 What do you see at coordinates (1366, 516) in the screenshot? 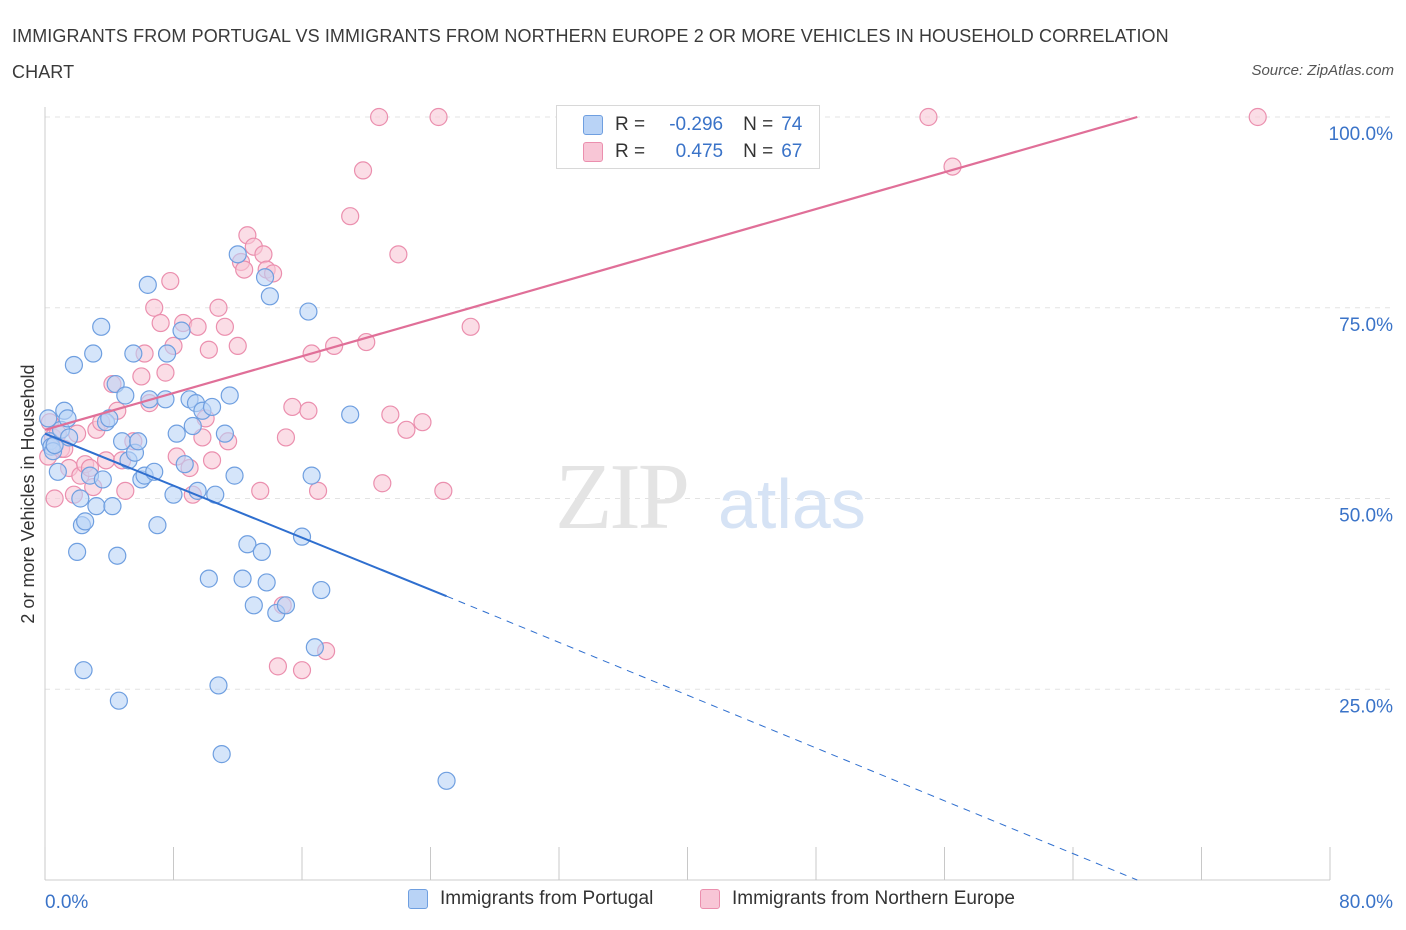
I see `y-tick-label: 50.0%` at bounding box center [1366, 516].